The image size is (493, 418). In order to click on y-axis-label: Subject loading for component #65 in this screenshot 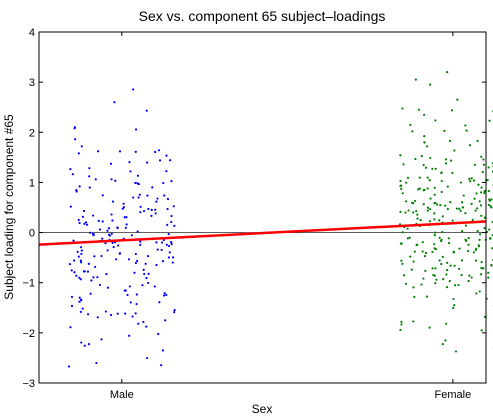, I will do `click(9, 207)`.